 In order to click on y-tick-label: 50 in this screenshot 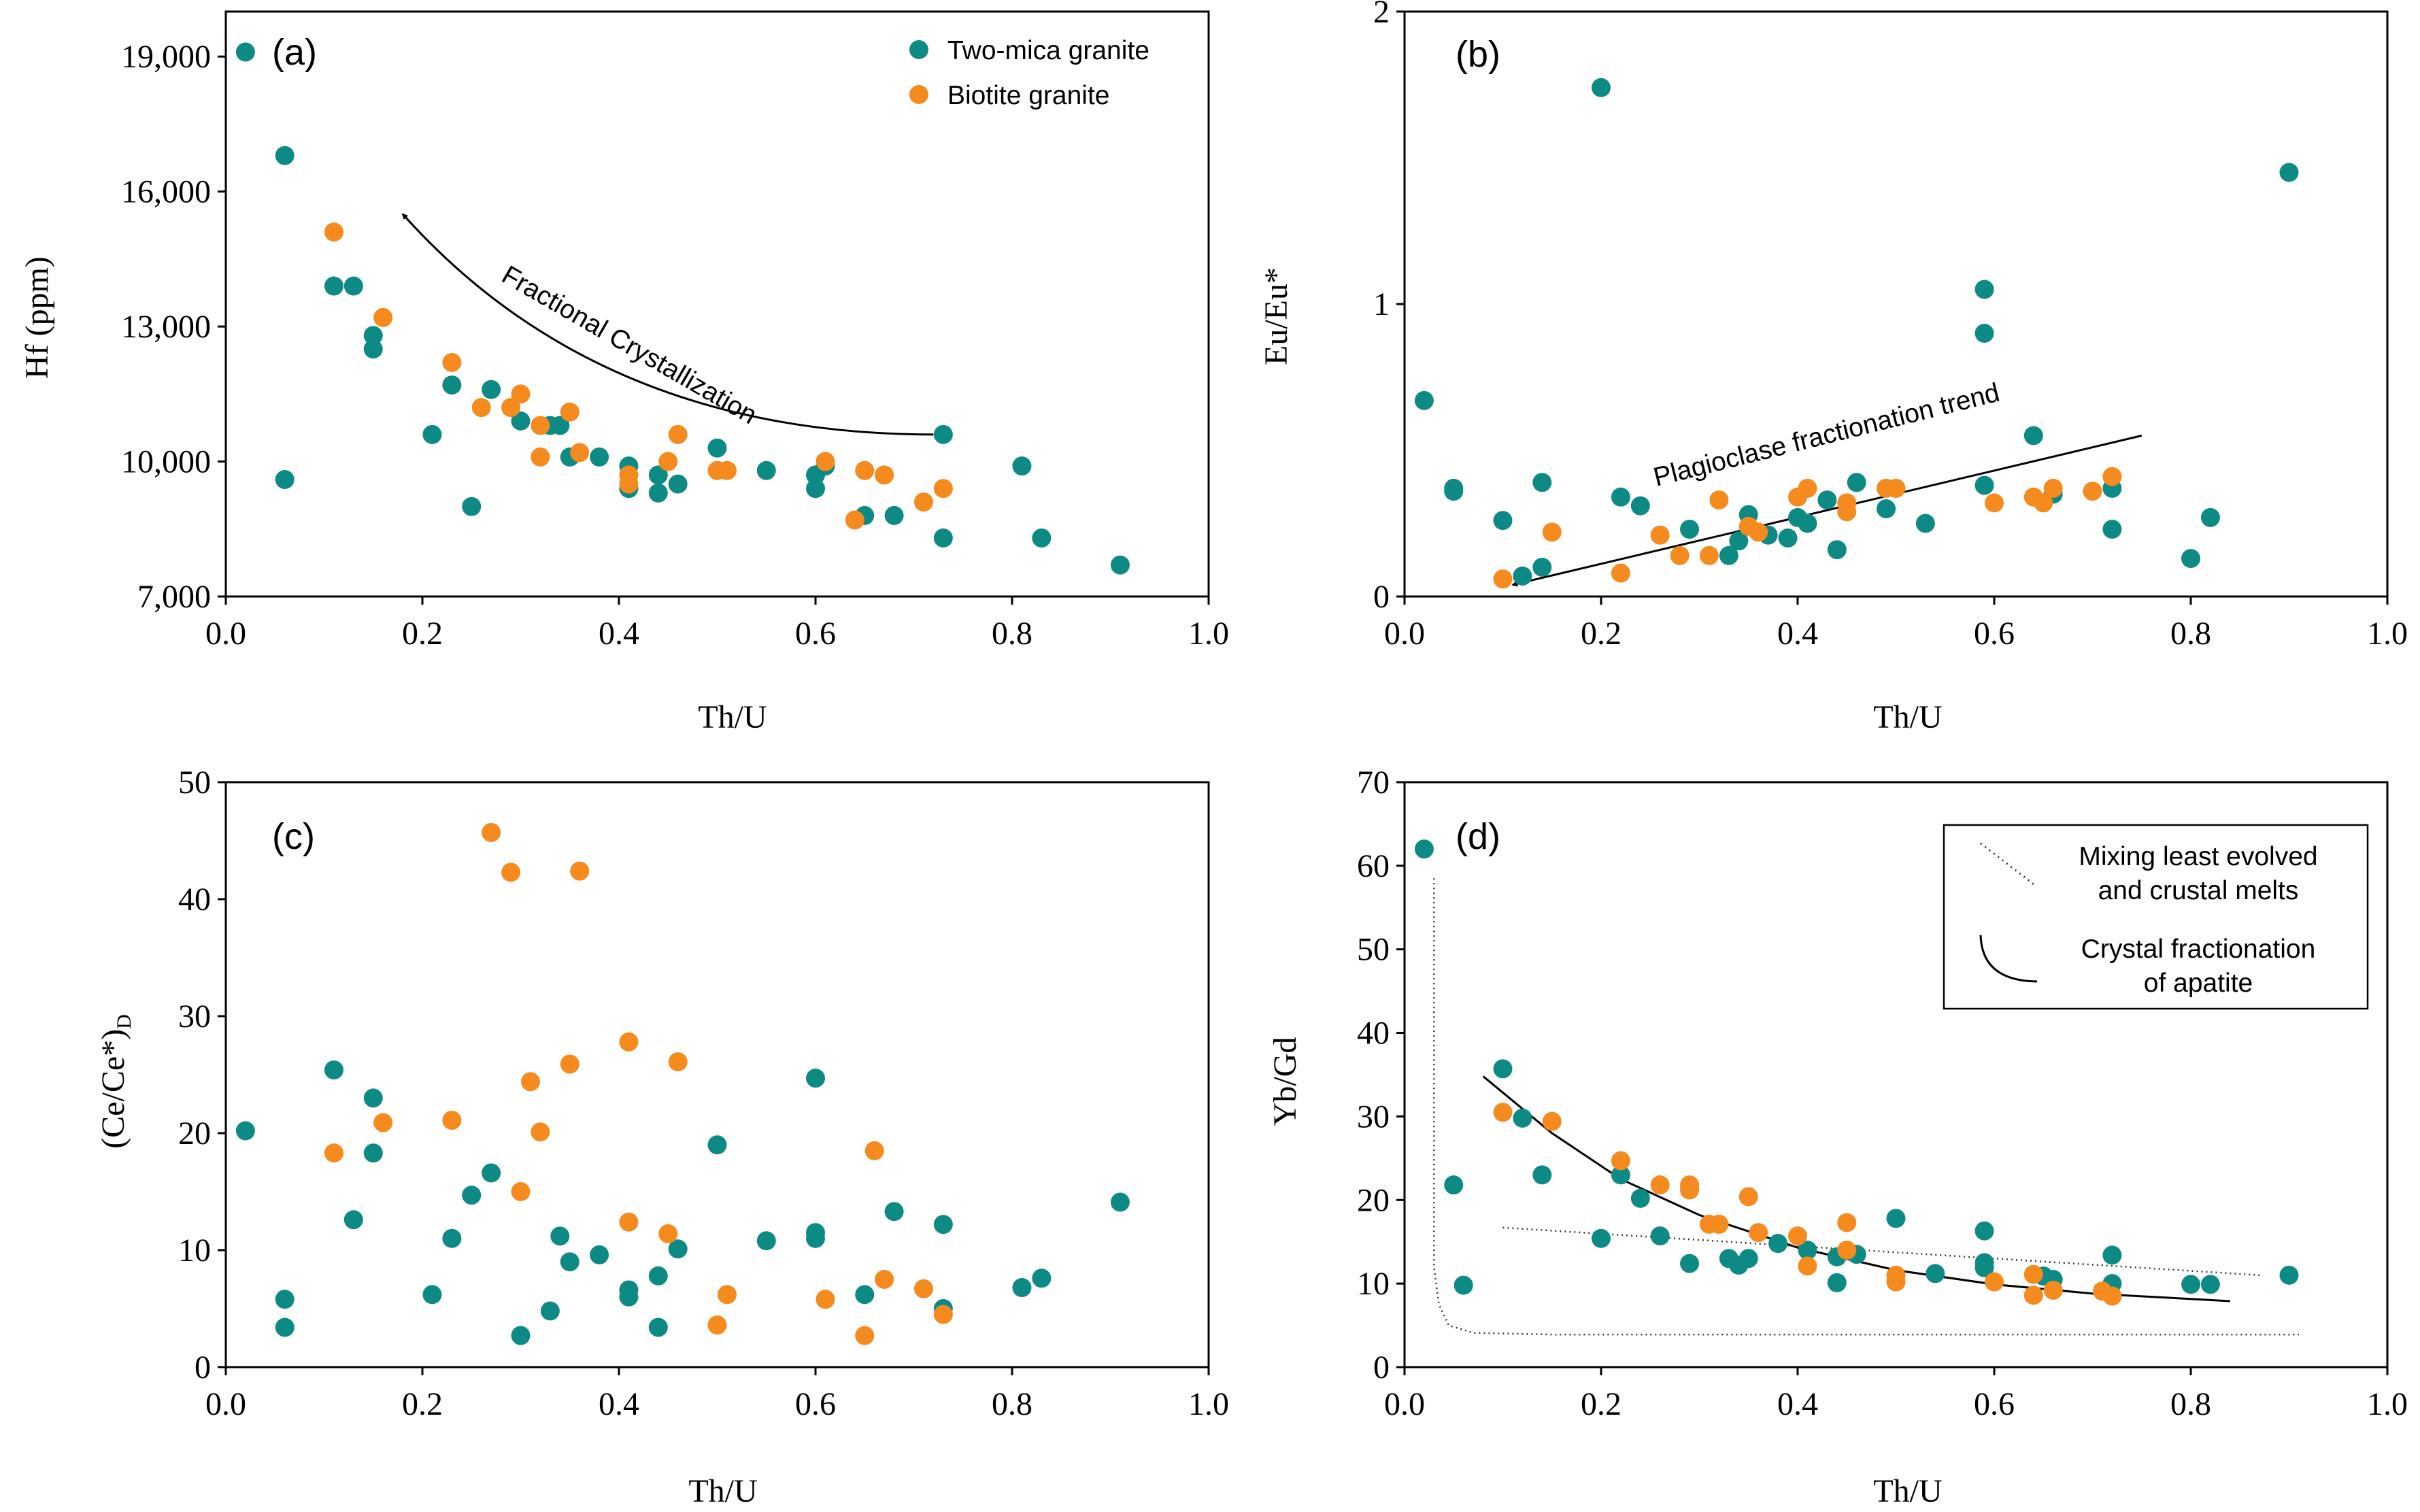, I will do `click(194, 783)`.